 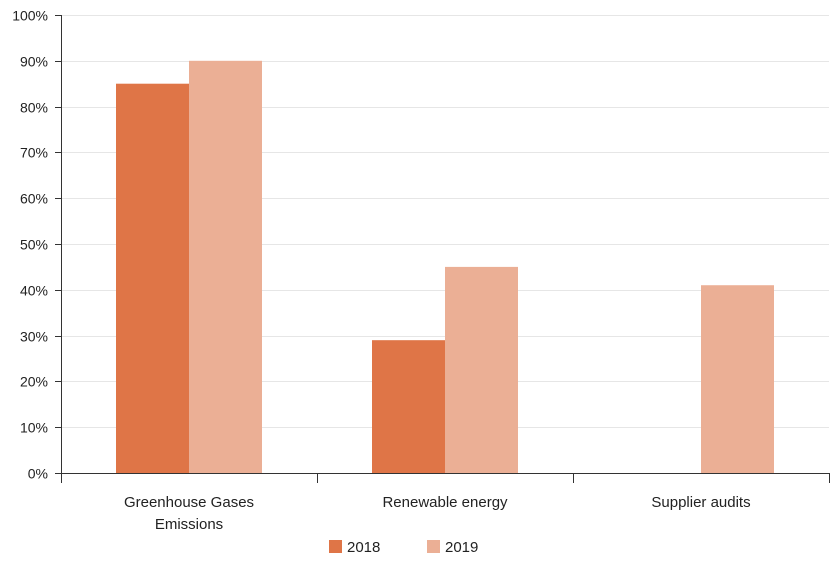 What do you see at coordinates (34, 382) in the screenshot?
I see `y-tick-label: 20%` at bounding box center [34, 382].